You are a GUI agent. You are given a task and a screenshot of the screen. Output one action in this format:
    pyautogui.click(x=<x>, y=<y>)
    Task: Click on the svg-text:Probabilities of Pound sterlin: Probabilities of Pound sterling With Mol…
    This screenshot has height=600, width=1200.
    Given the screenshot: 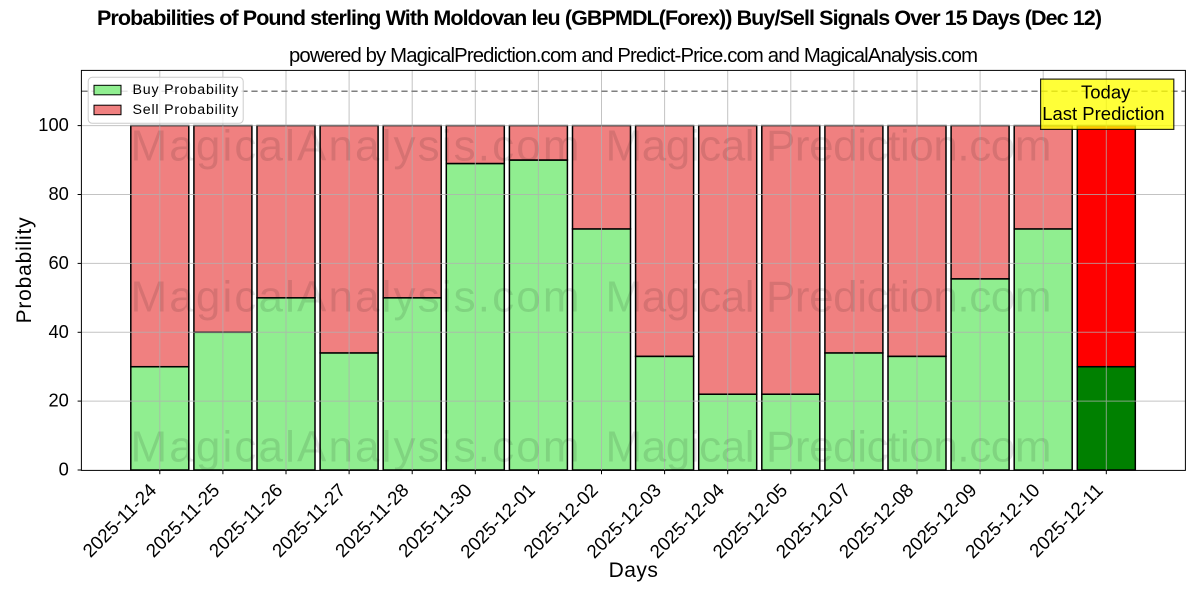 What is the action you would take?
    pyautogui.click(x=599, y=18)
    